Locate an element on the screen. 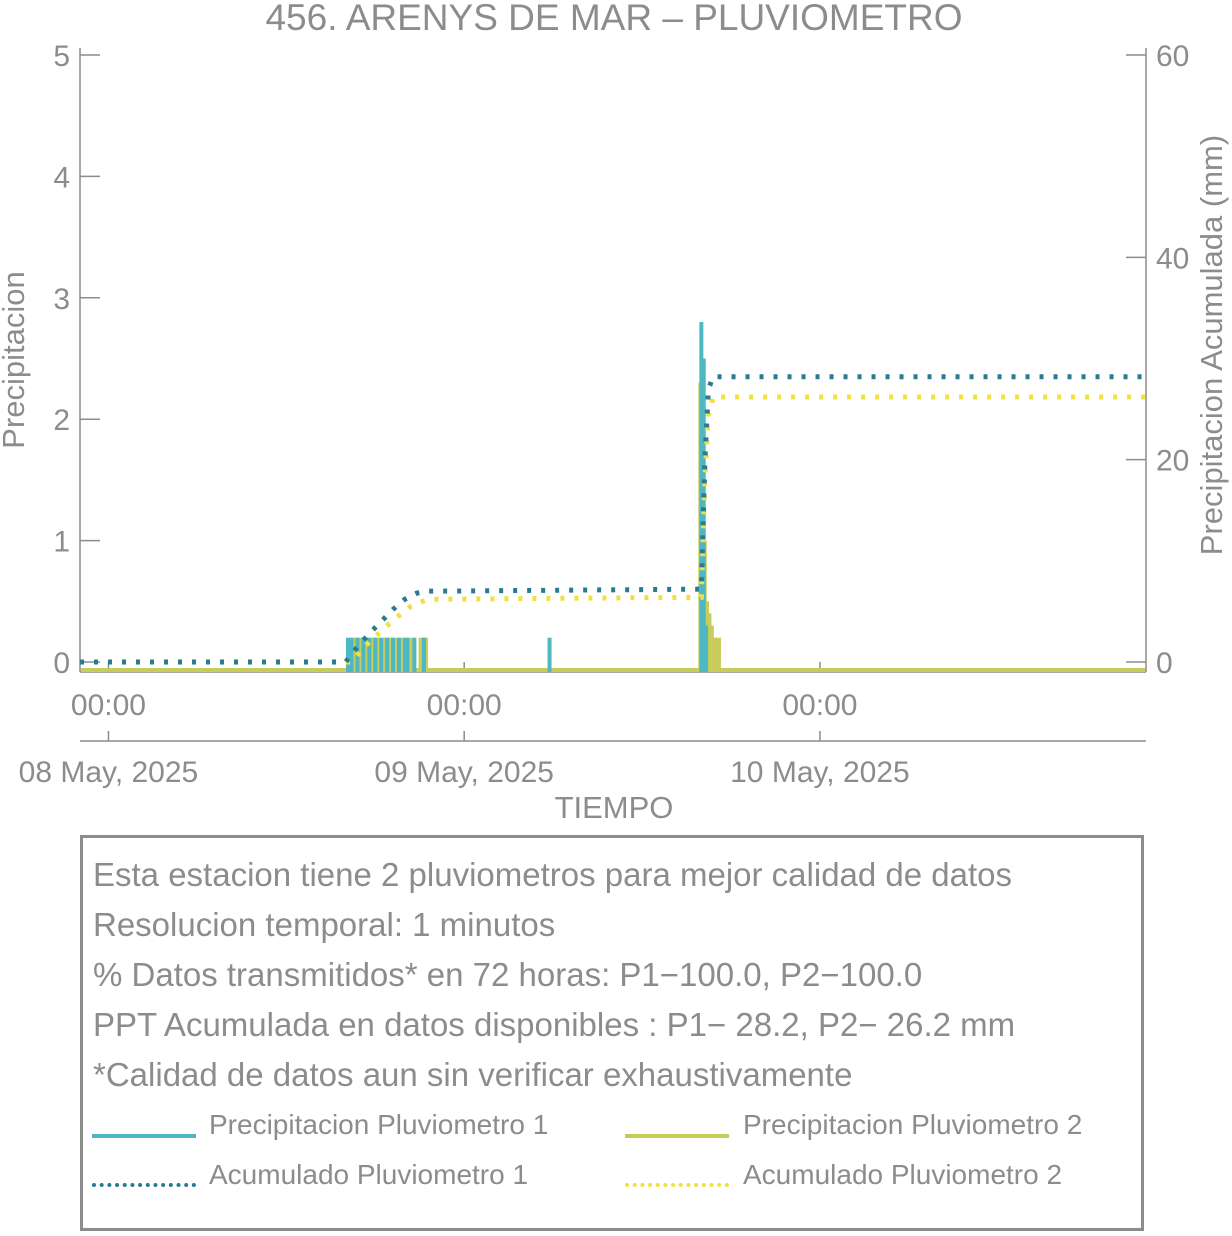 The width and height of the screenshot is (1232, 1236). legend-swatch-acc1 is located at coordinates (144, 1185).